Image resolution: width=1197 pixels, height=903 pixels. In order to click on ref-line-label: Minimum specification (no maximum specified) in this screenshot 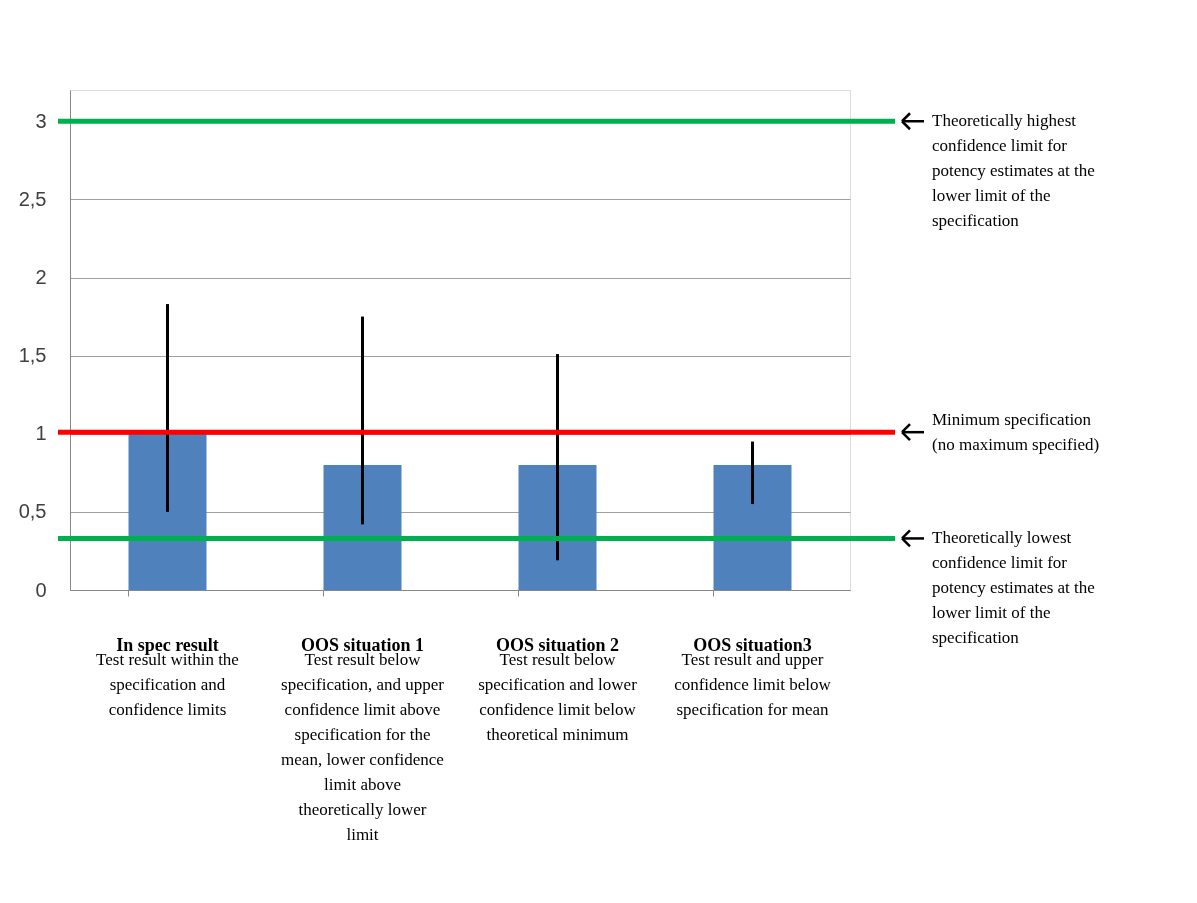, I will do `click(1016, 432)`.